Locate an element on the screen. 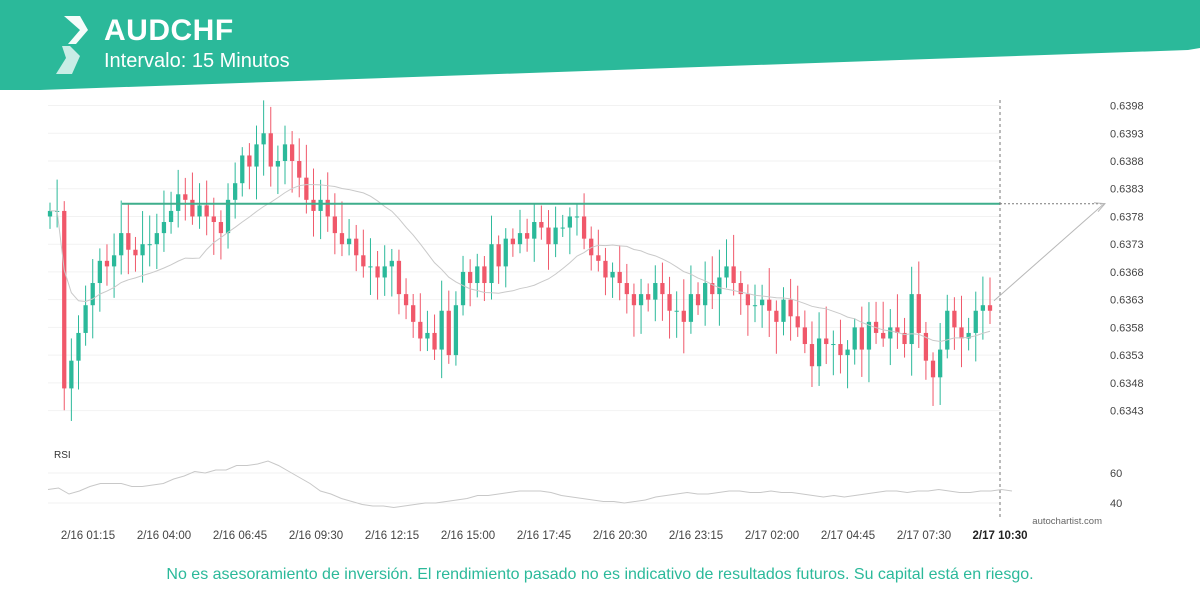 This screenshot has height=600, width=1200. price-tick-label: 0.6373 is located at coordinates (1127, 245).